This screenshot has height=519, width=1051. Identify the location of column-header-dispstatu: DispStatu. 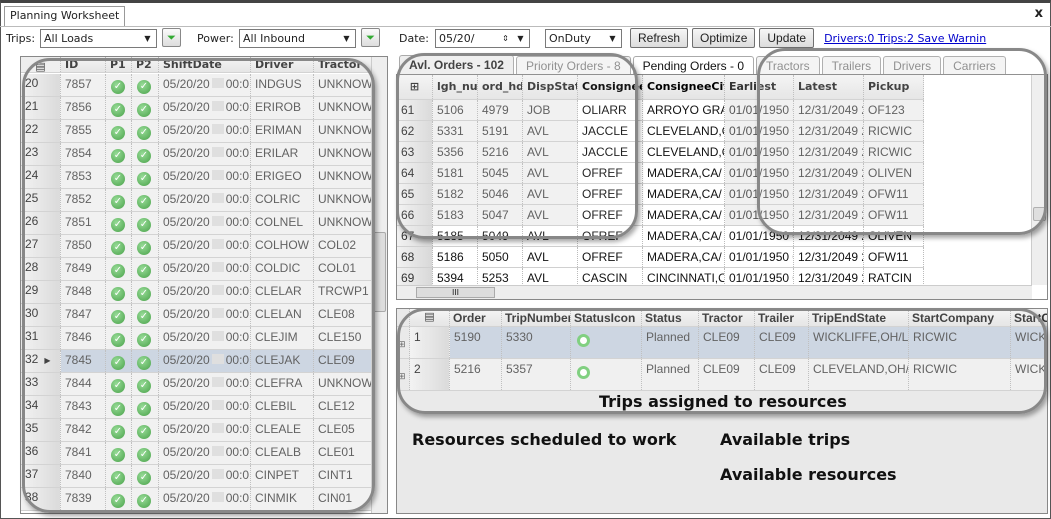
(550, 87).